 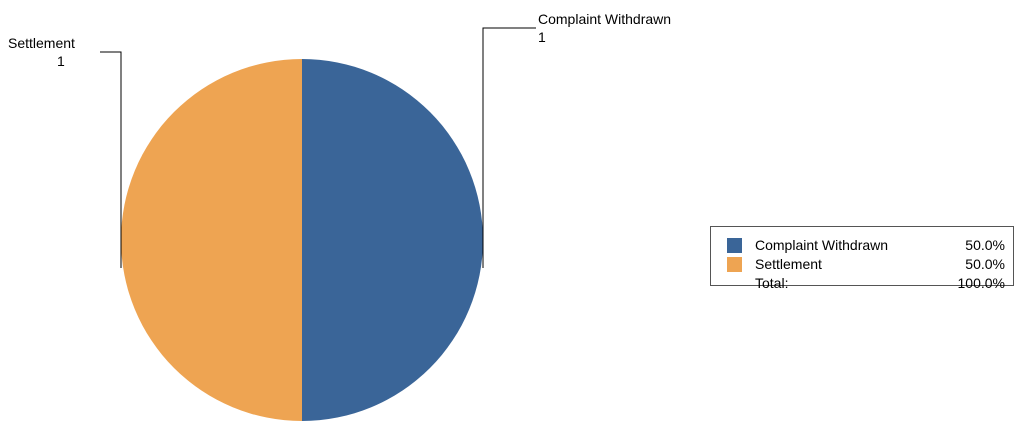 I want to click on legend-total: Total: 100.0%, so click(x=862, y=283).